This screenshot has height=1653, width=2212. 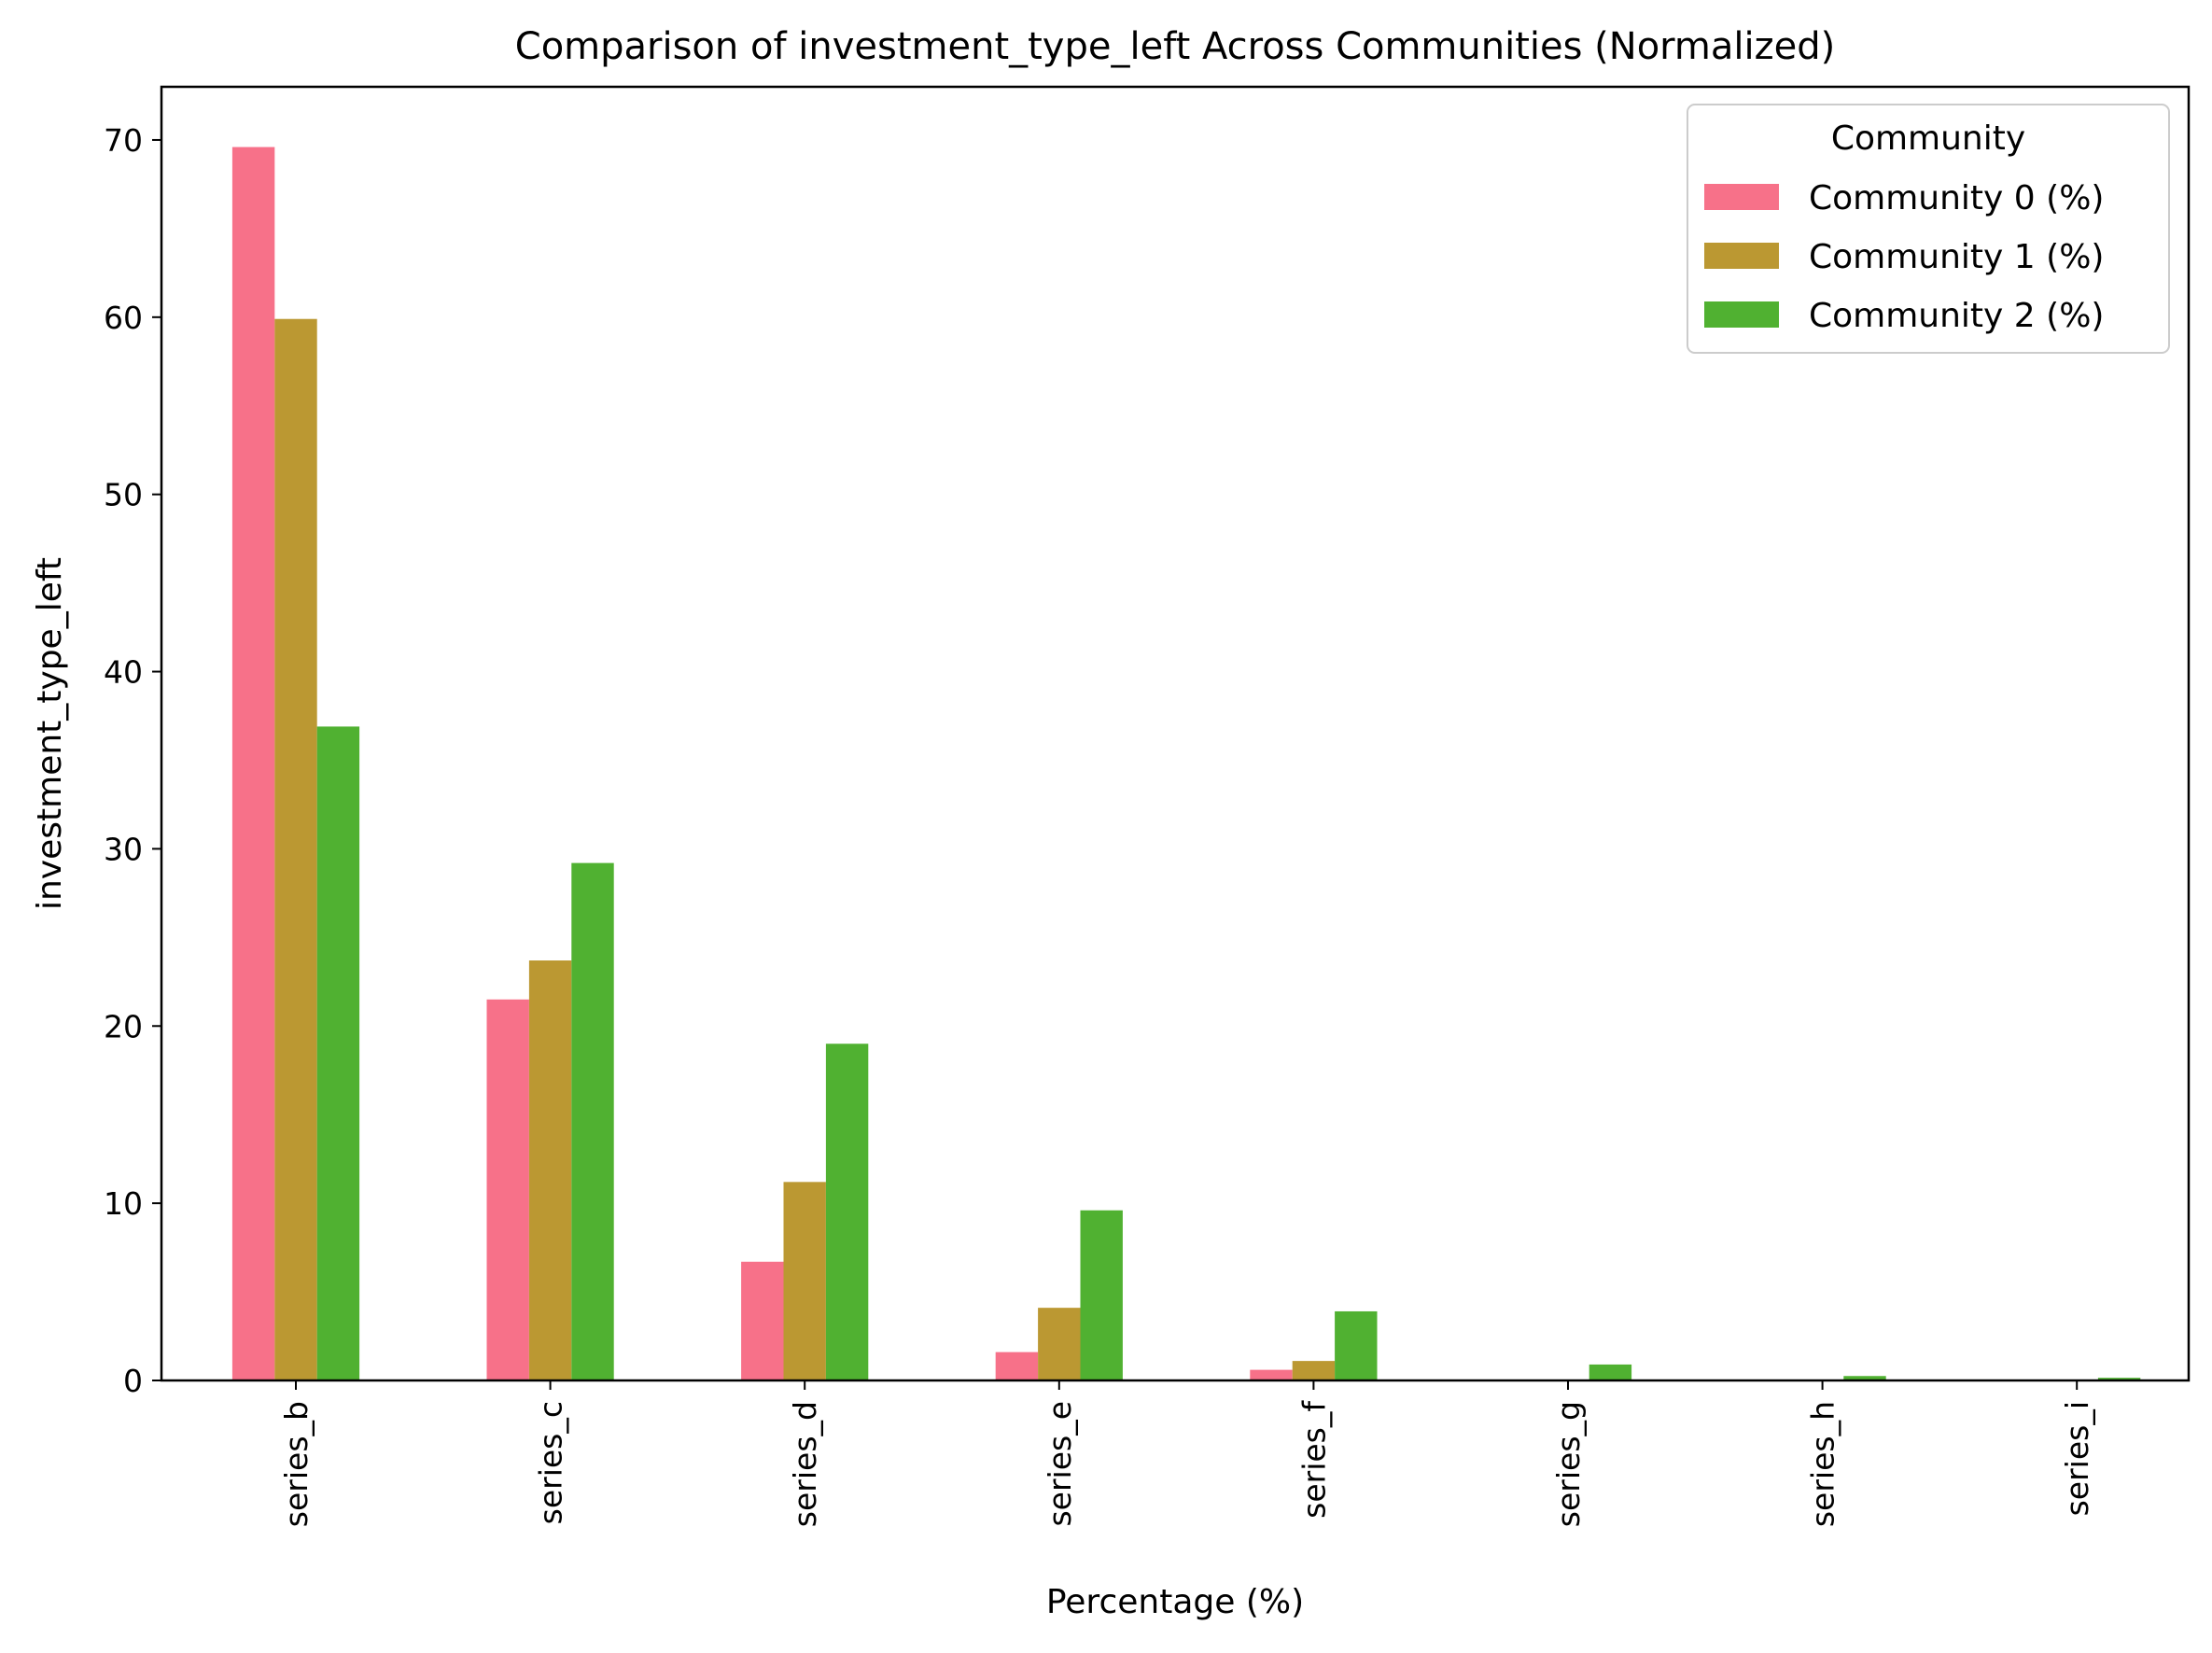 What do you see at coordinates (123, 318) in the screenshot?
I see `y-tick-label: 60` at bounding box center [123, 318].